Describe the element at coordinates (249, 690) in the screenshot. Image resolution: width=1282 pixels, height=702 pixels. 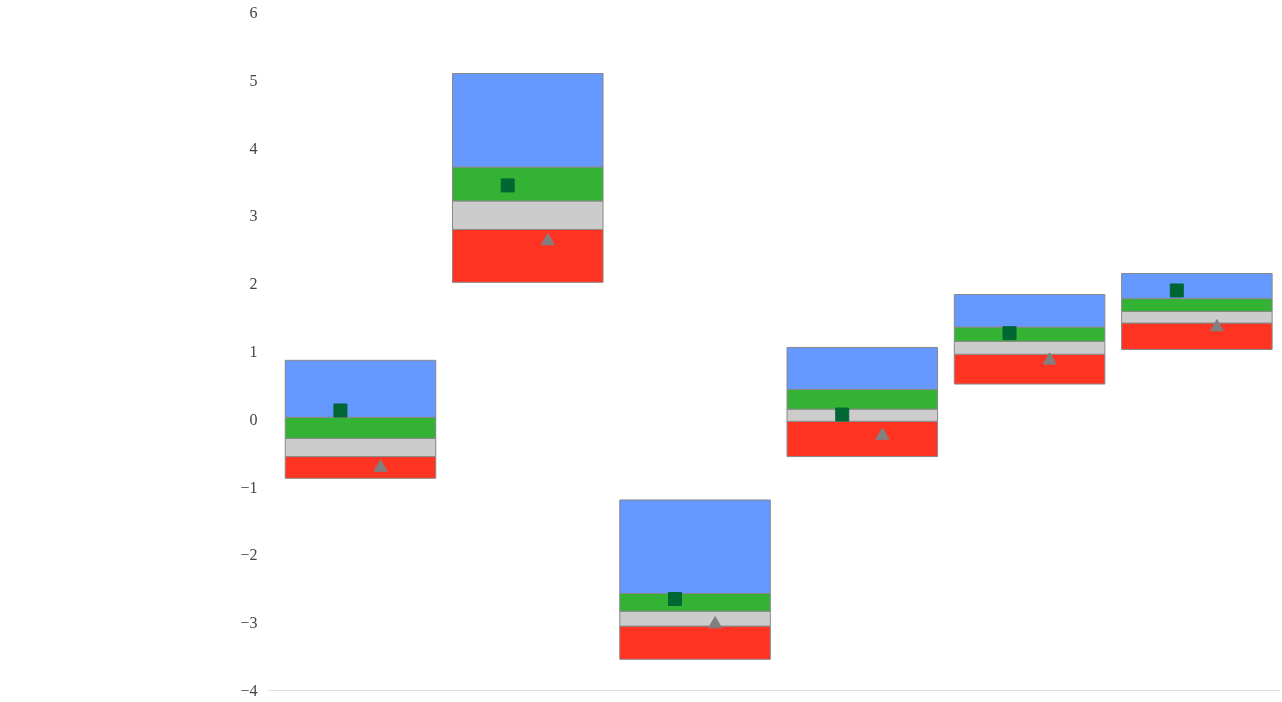
I see `y-tick-label: −4` at that location.